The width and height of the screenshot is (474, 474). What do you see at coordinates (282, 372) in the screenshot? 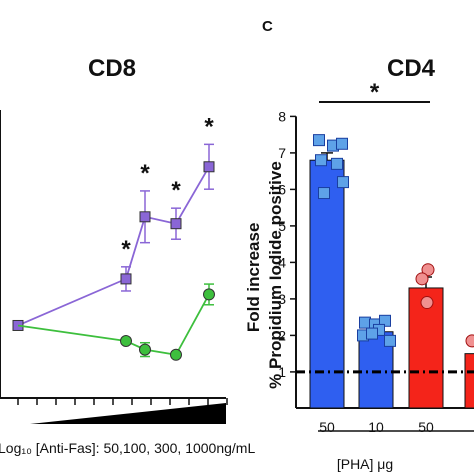
I see `cd4-y-tick-label: 1` at bounding box center [282, 372].